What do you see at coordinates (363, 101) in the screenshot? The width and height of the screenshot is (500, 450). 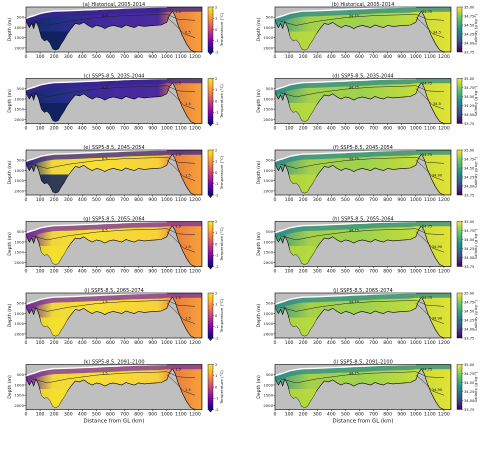 I see `panel-plot-area: 34.75 34.75 34.5` at bounding box center [363, 101].